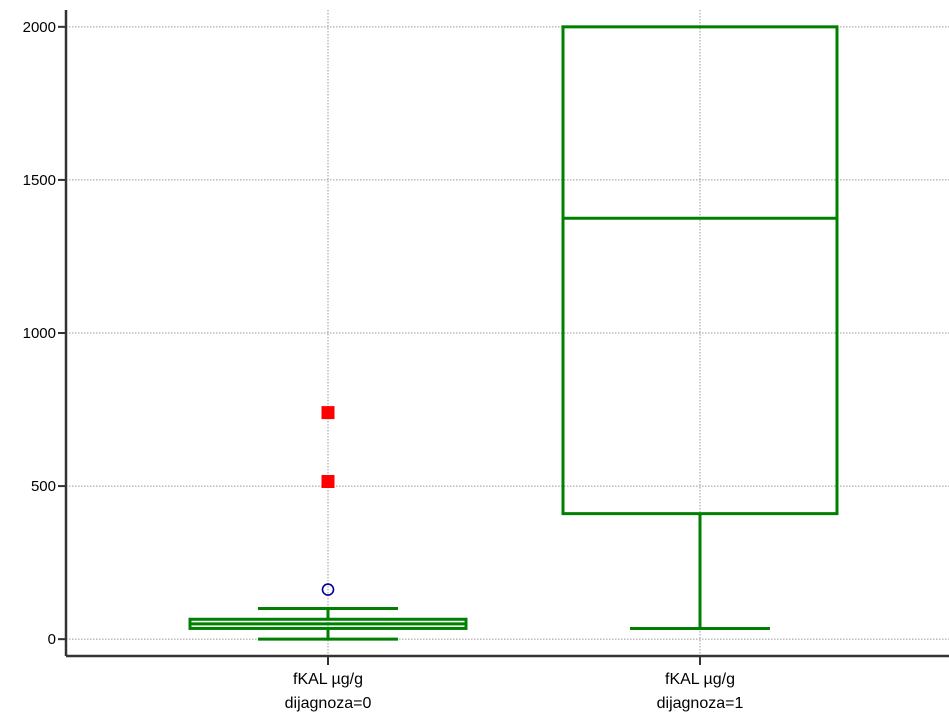 Image resolution: width=949 pixels, height=715 pixels. Describe the element at coordinates (39, 27) in the screenshot. I see `y-tick-label-4: 2000` at that location.